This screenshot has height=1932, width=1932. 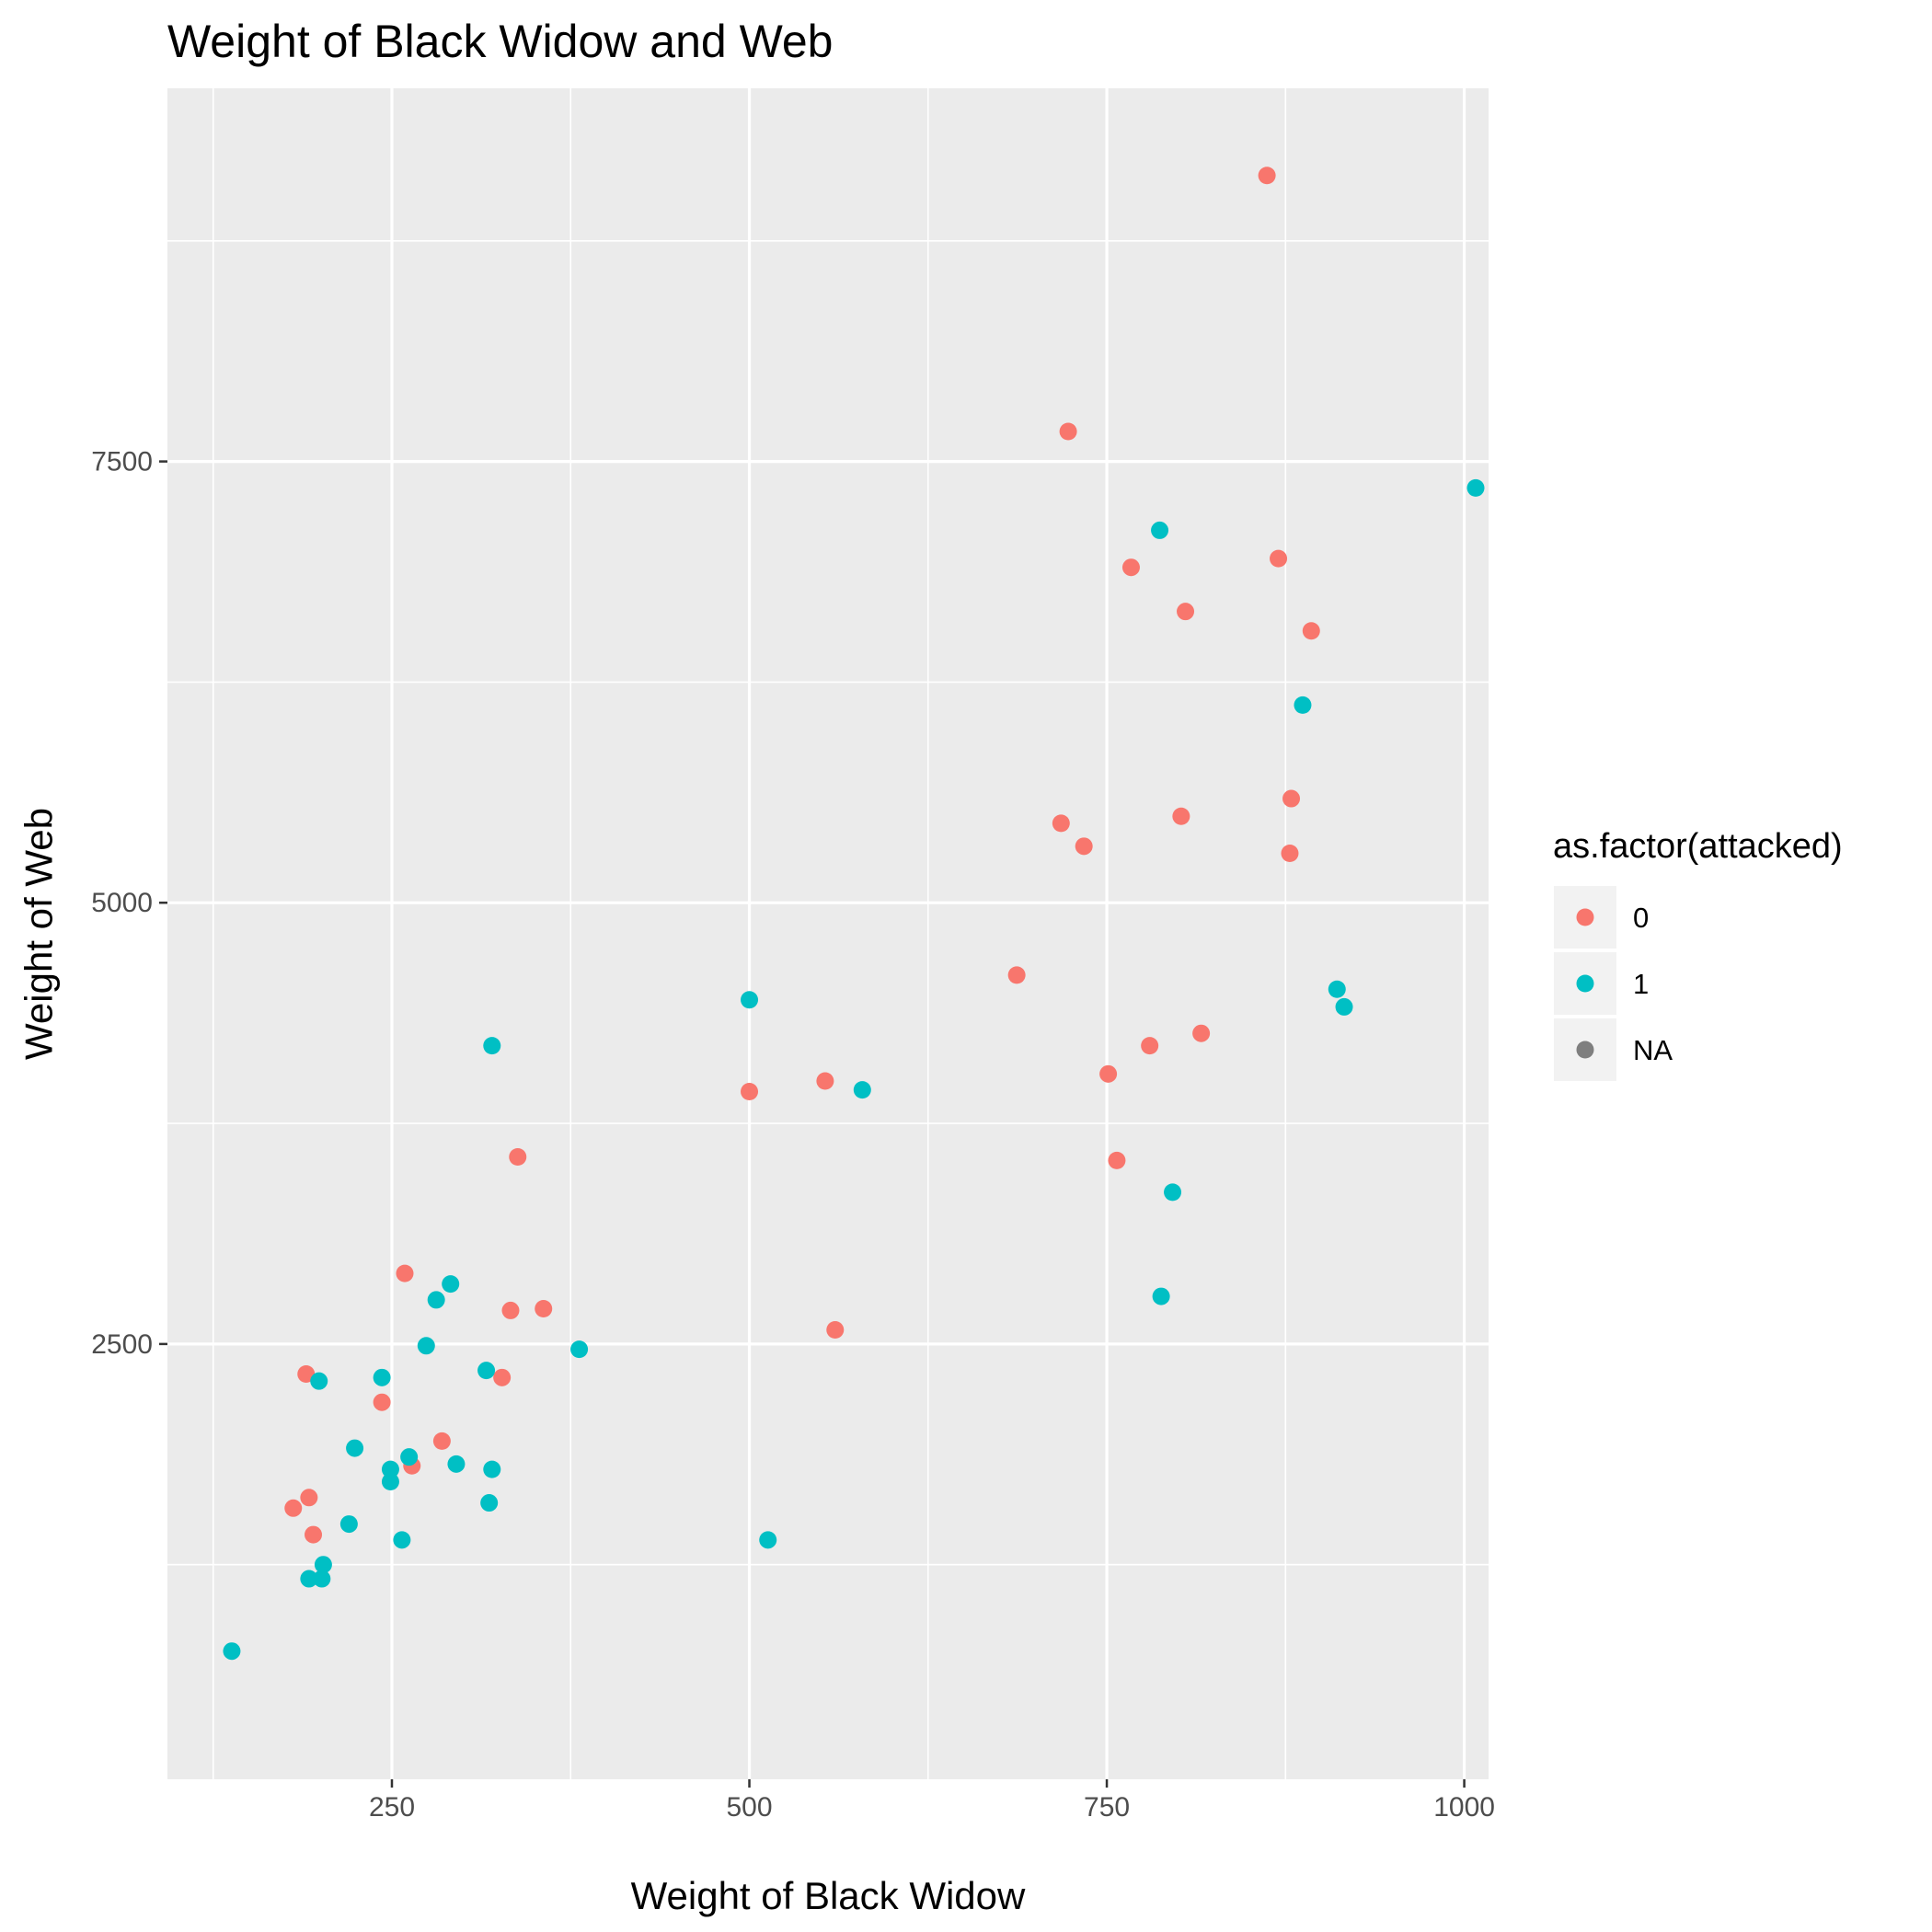 What do you see at coordinates (828, 1895) in the screenshot?
I see `x-axis-title: Weight of Black Widow` at bounding box center [828, 1895].